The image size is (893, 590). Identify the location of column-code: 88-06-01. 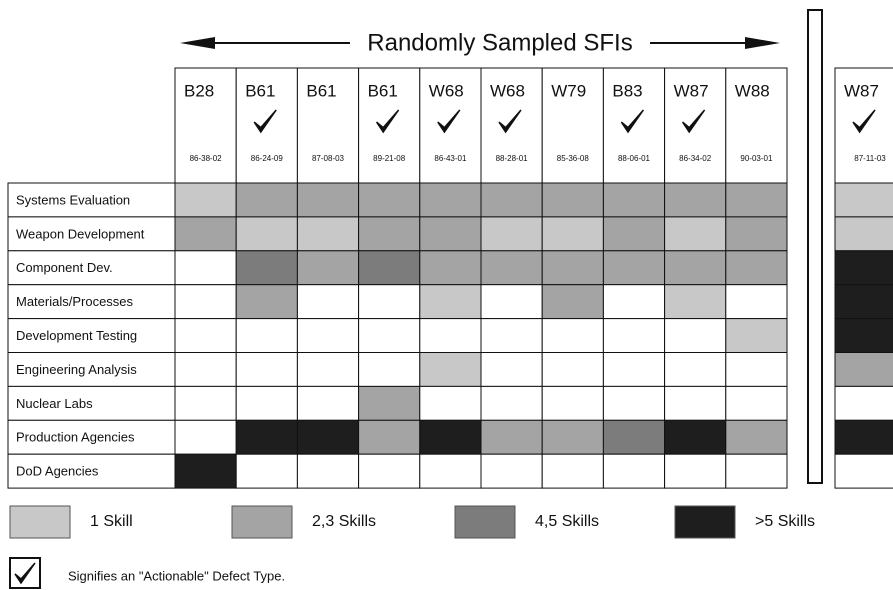
(634, 158).